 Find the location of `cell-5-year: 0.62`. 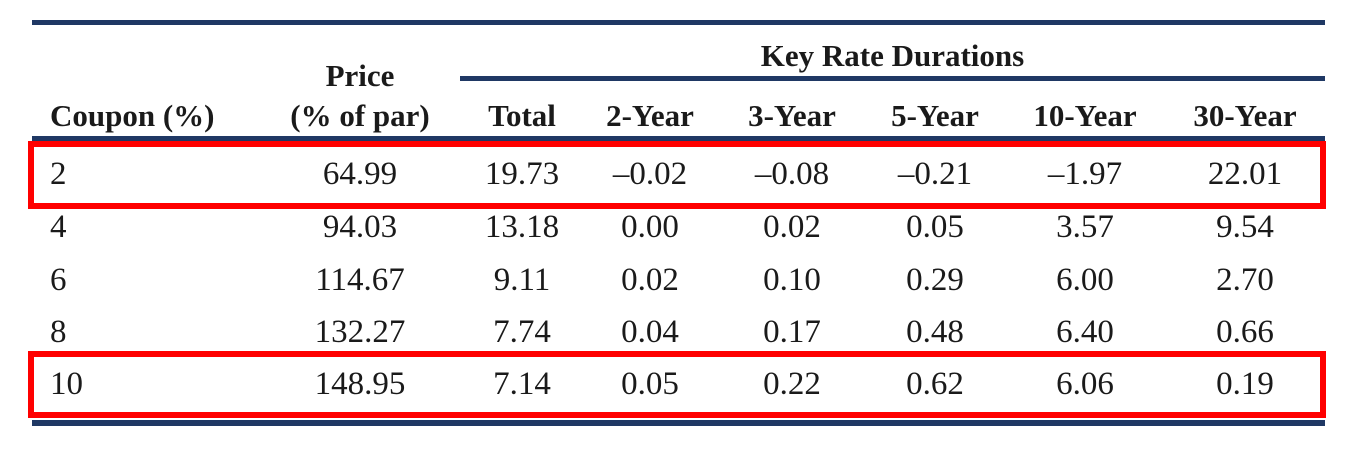

cell-5-year: 0.62 is located at coordinates (935, 384).